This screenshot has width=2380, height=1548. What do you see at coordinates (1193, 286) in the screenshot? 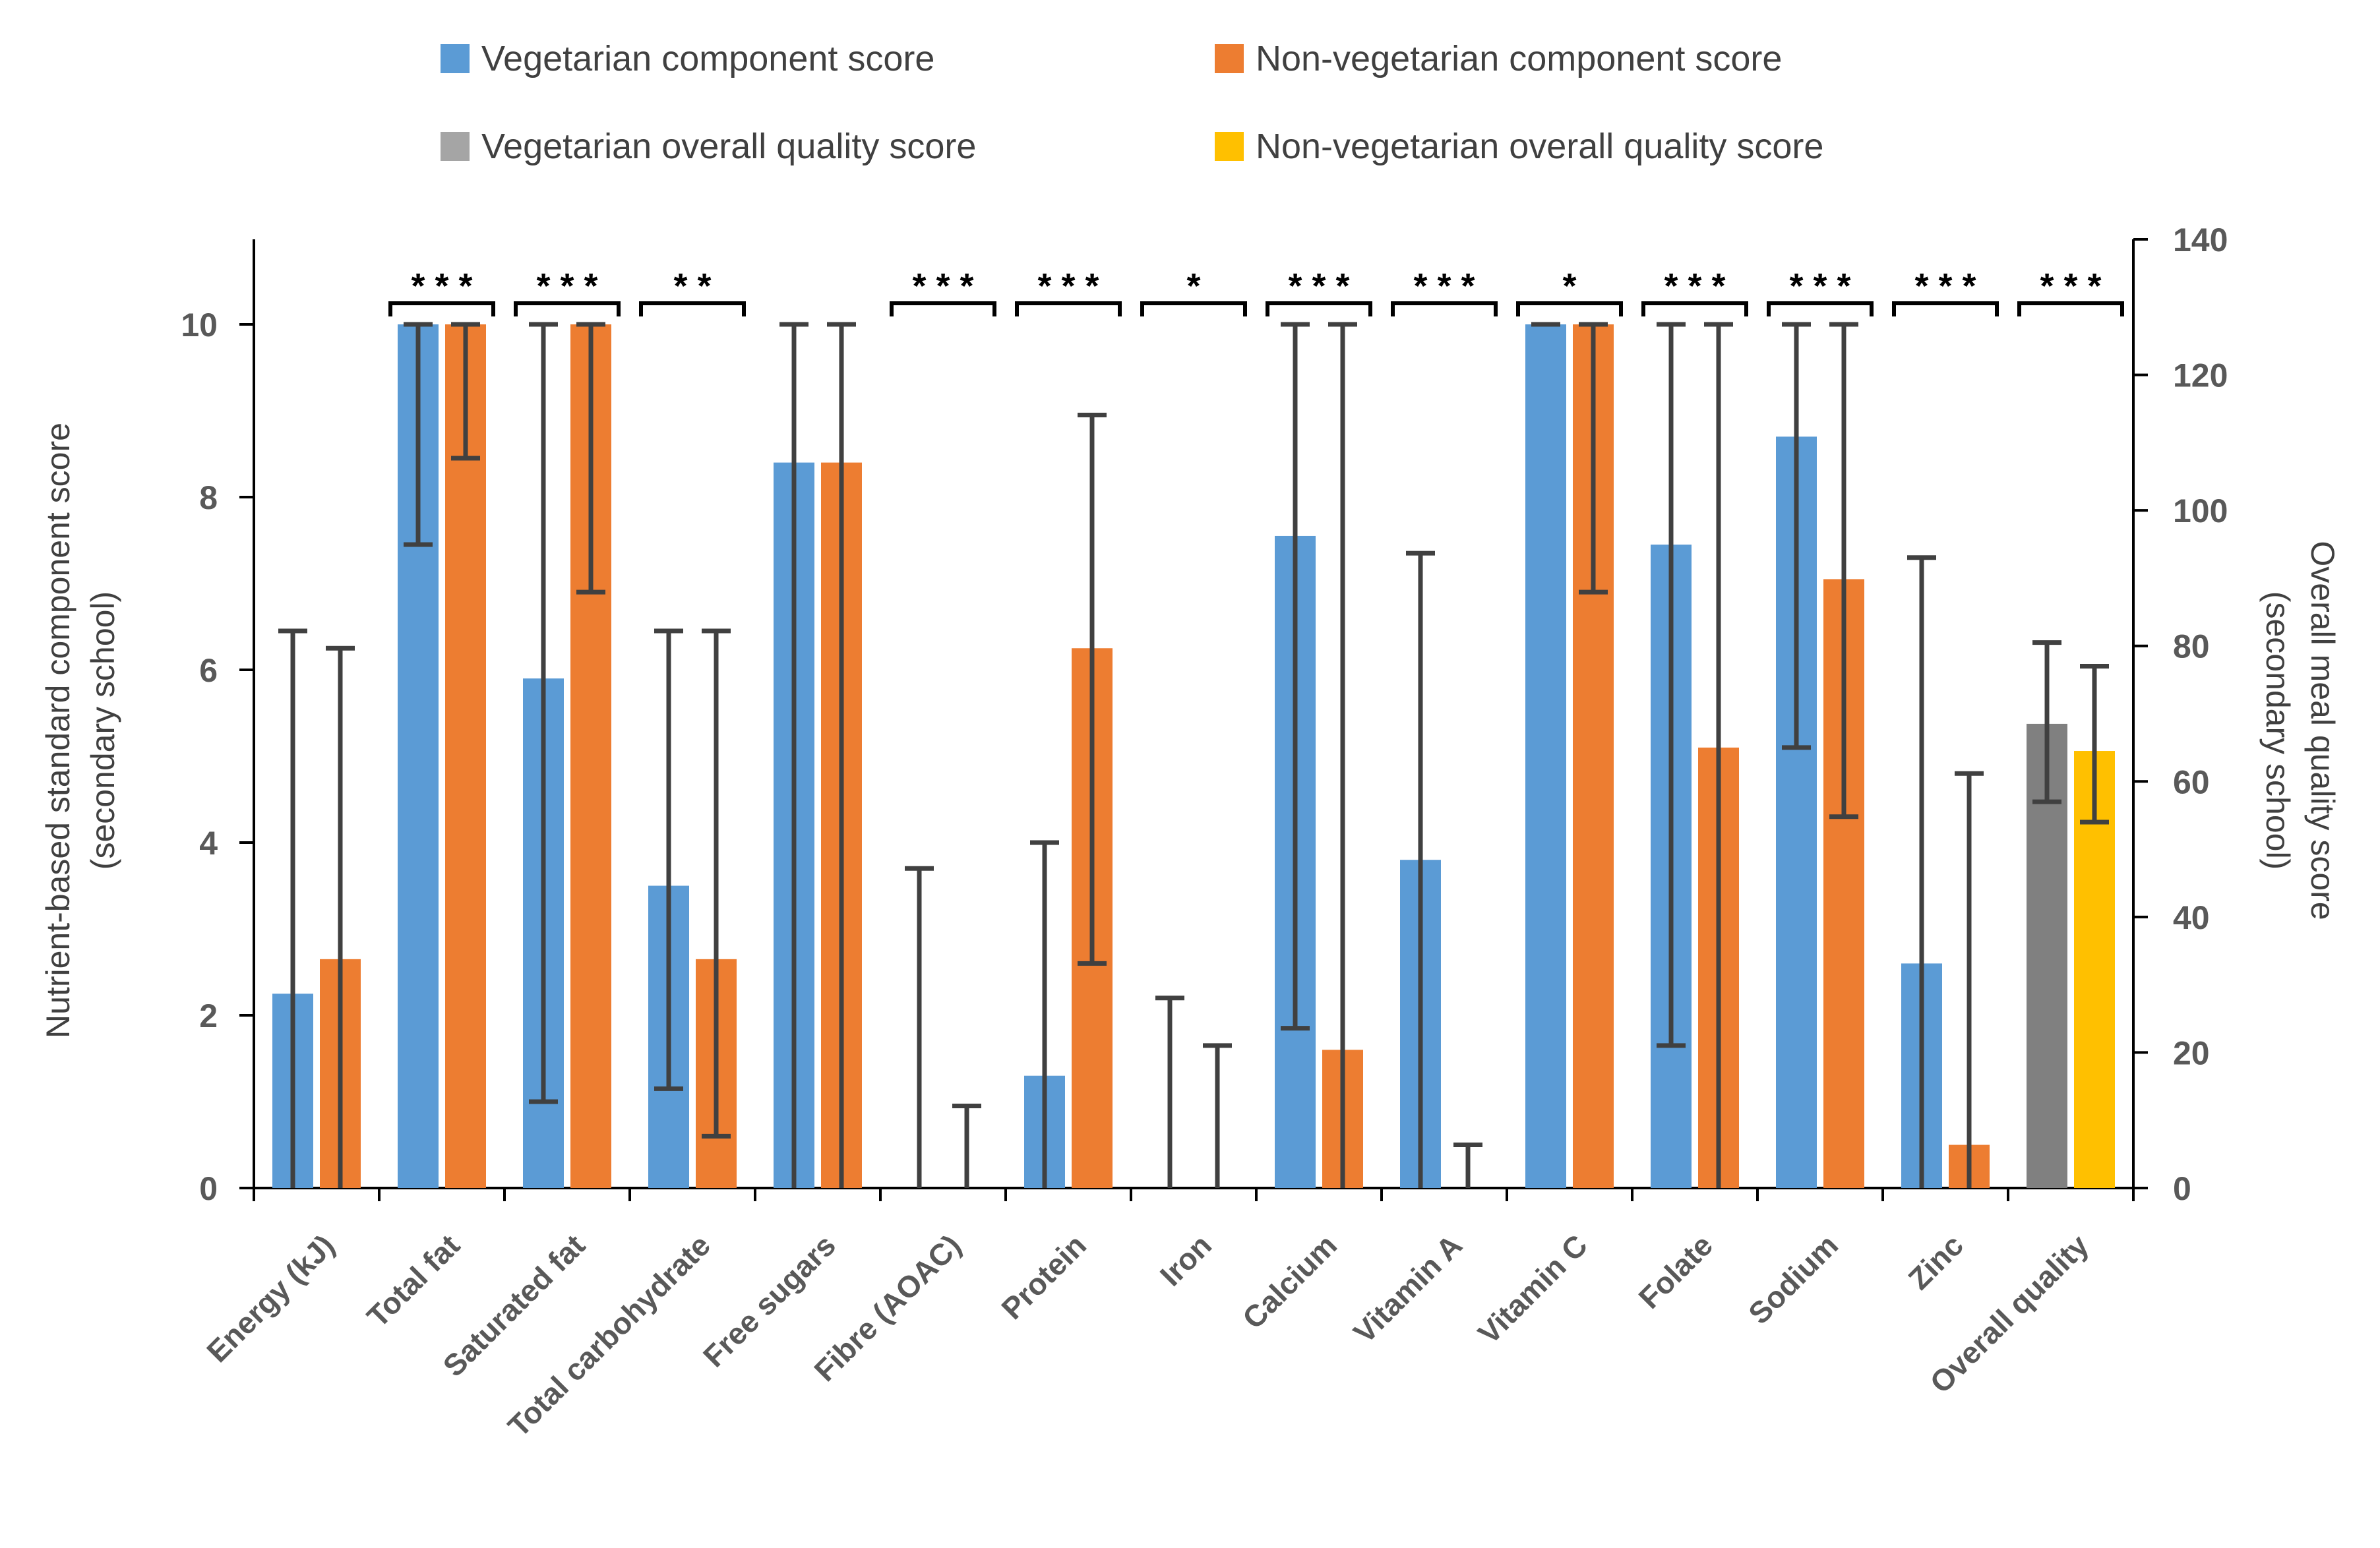
I see `significance-marker-iron: *` at bounding box center [1193, 286].